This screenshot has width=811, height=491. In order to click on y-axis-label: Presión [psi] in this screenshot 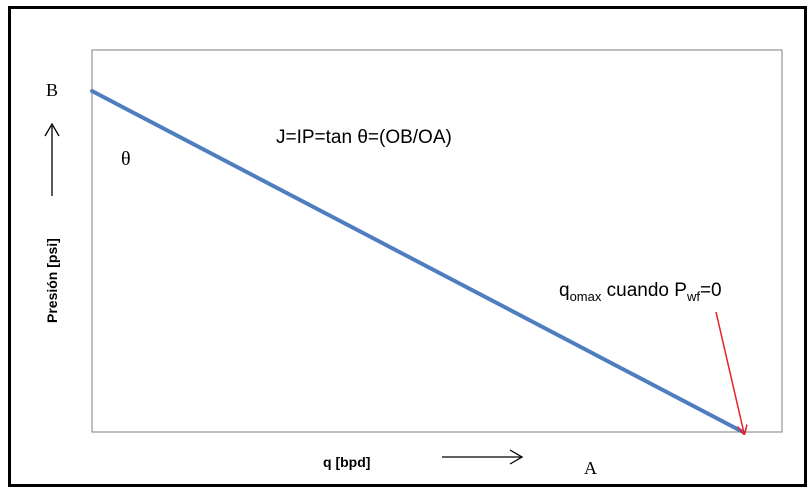, I will do `click(52, 280)`.